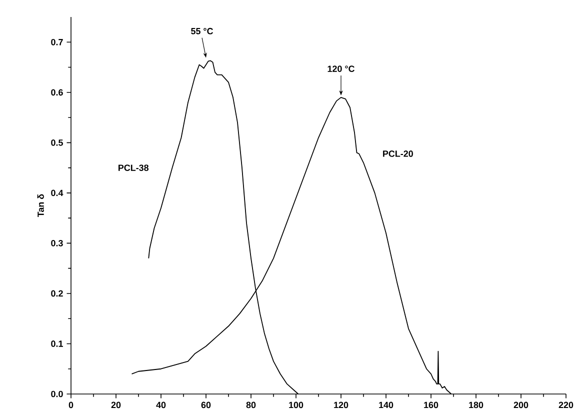 The image size is (576, 414). What do you see at coordinates (398, 153) in the screenshot?
I see `text: PCL-20` at bounding box center [398, 153].